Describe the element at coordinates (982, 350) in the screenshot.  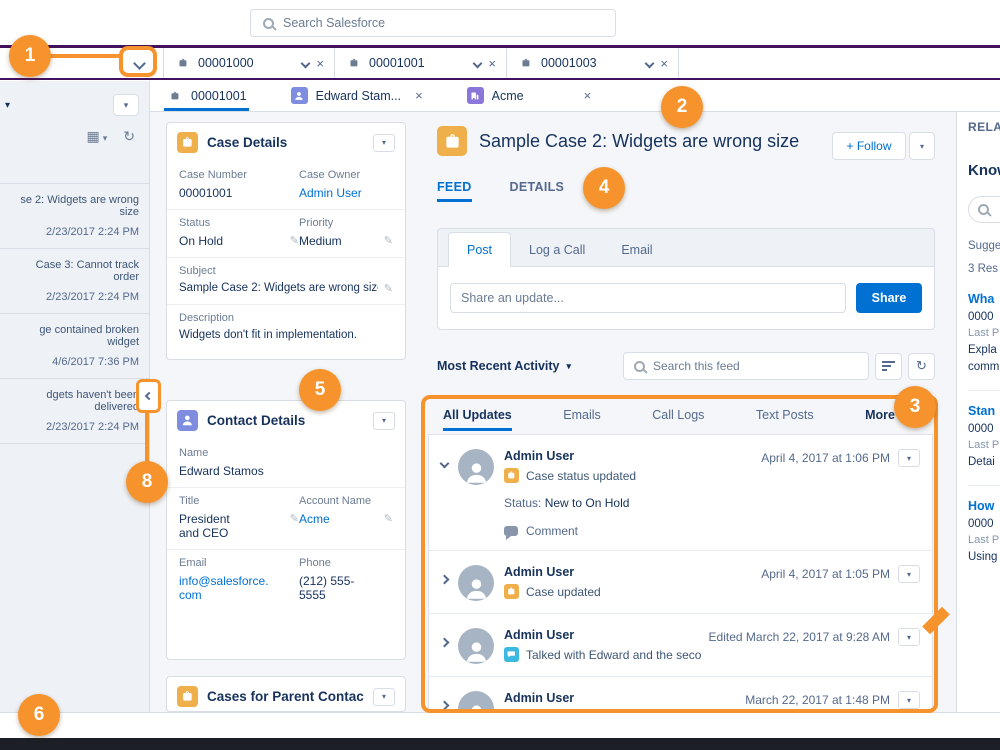
I see `article-snippet: Expla` at that location.